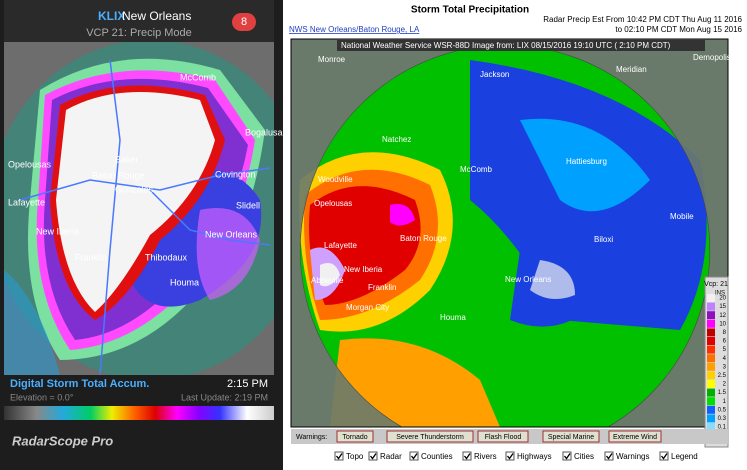 The image size is (747, 470). What do you see at coordinates (725, 350) in the screenshot?
I see `legend-label: 5` at bounding box center [725, 350].